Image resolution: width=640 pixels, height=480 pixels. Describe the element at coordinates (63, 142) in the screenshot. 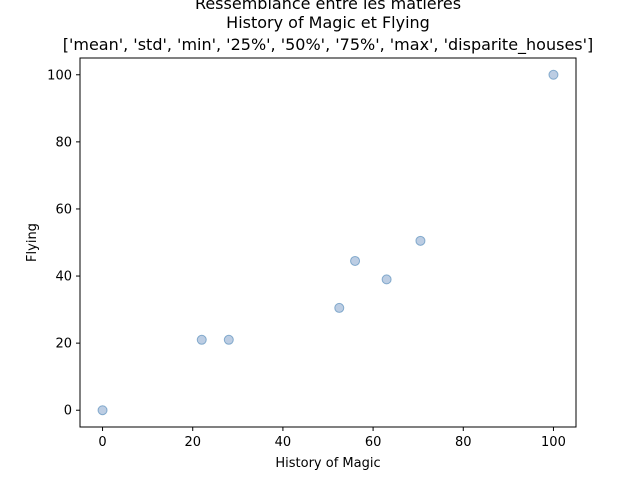

I see `y-tick-label: 80` at that location.